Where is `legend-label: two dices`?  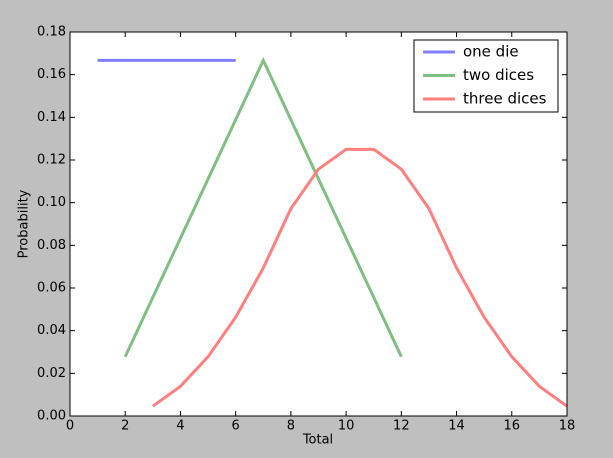 legend-label: two dices is located at coordinates (498, 75).